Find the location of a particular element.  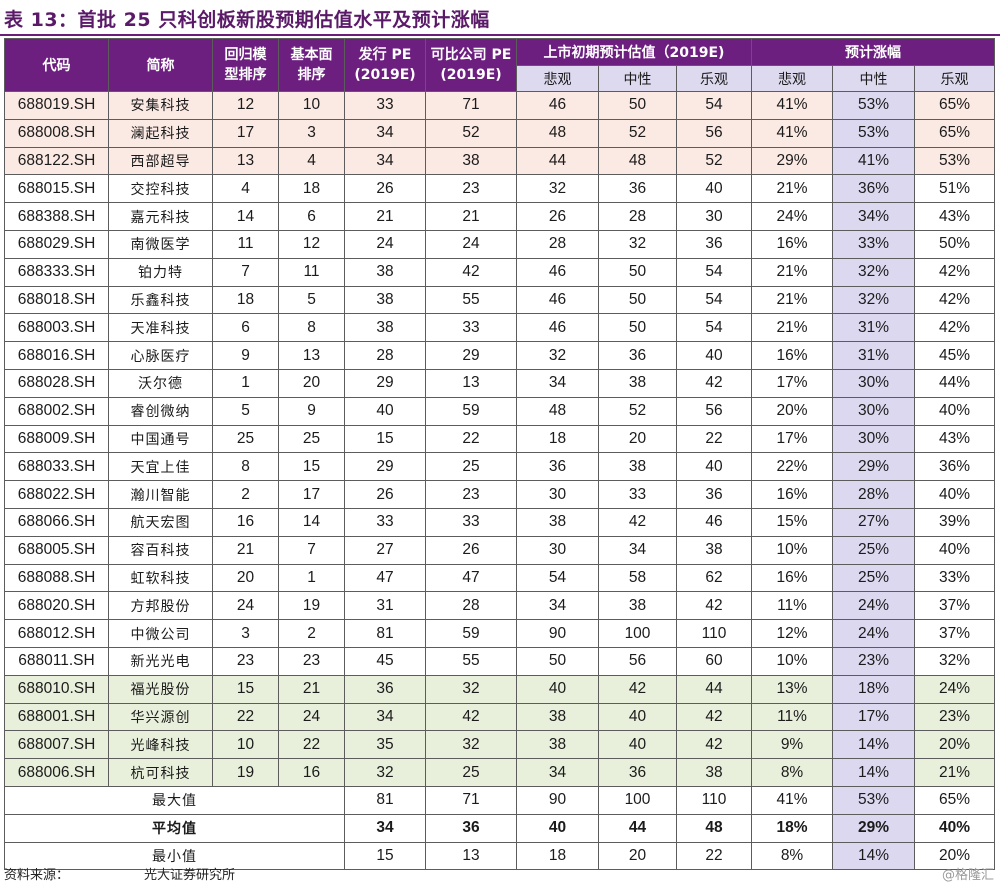

cell-val-neutral: 38 is located at coordinates (637, 383).